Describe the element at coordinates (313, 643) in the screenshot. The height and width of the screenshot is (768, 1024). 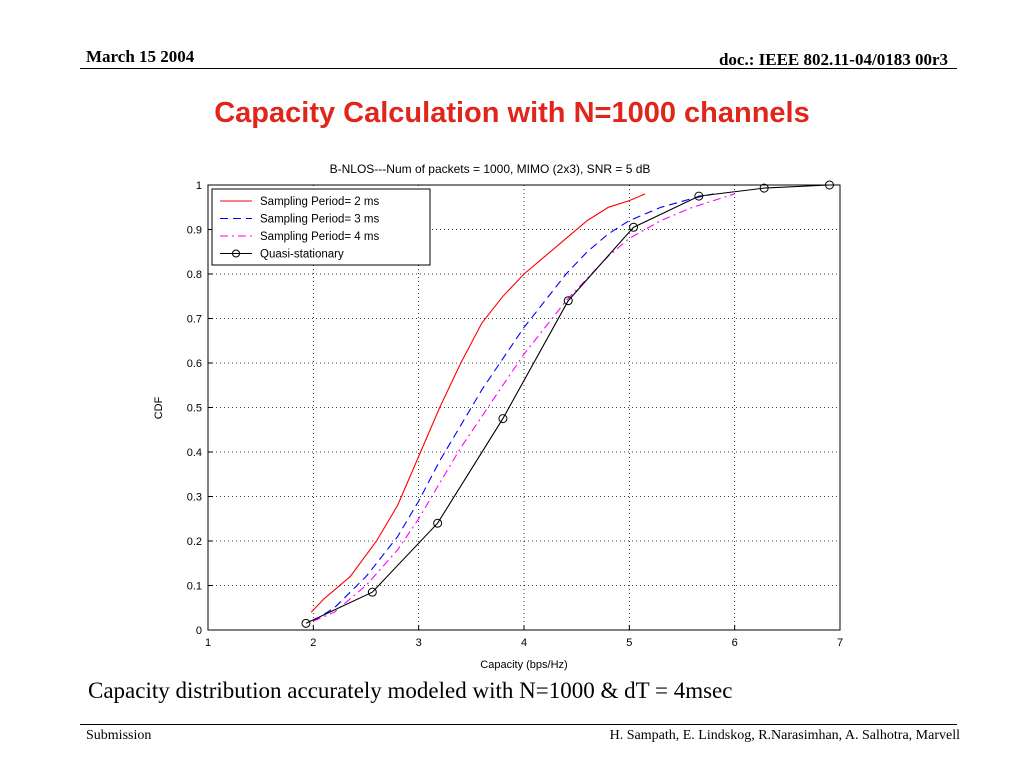
I see `x-tick-label: 2` at that location.